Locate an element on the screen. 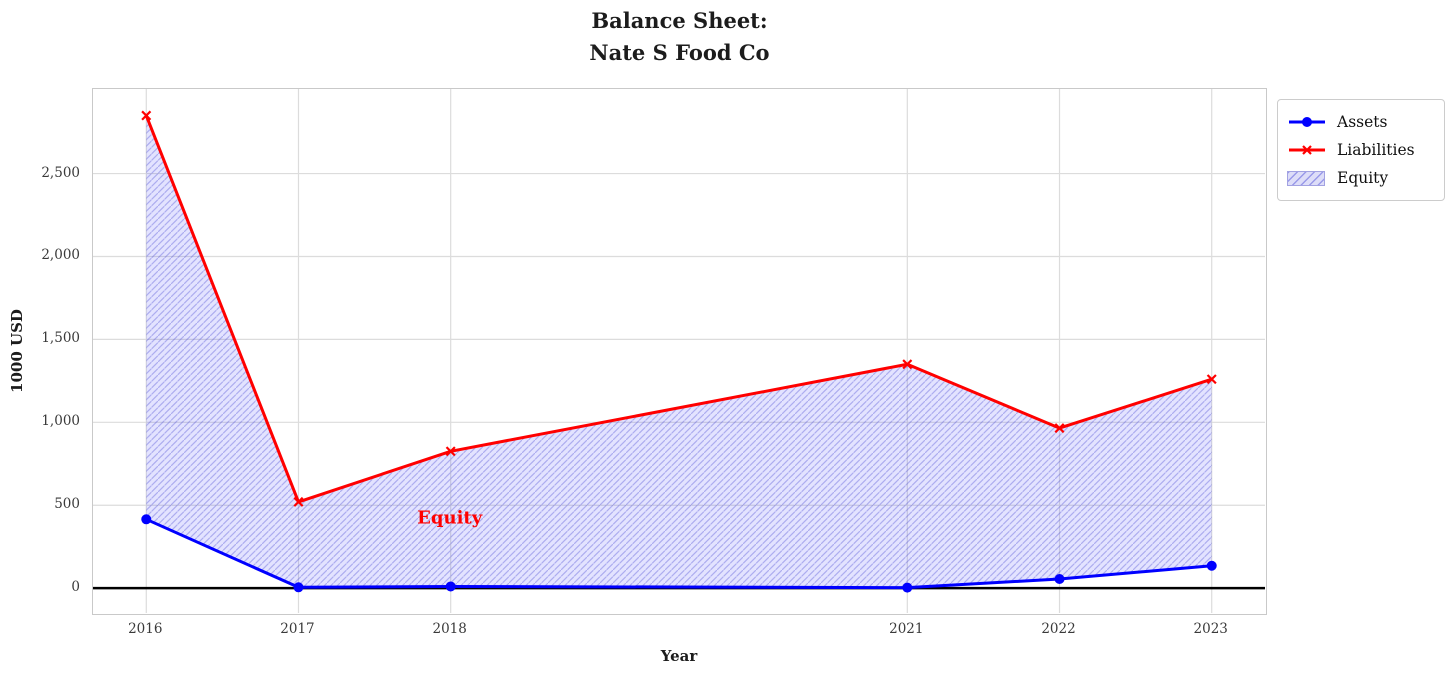 This screenshot has height=676, width=1454. legend-label-assets: Assets is located at coordinates (1362, 122).